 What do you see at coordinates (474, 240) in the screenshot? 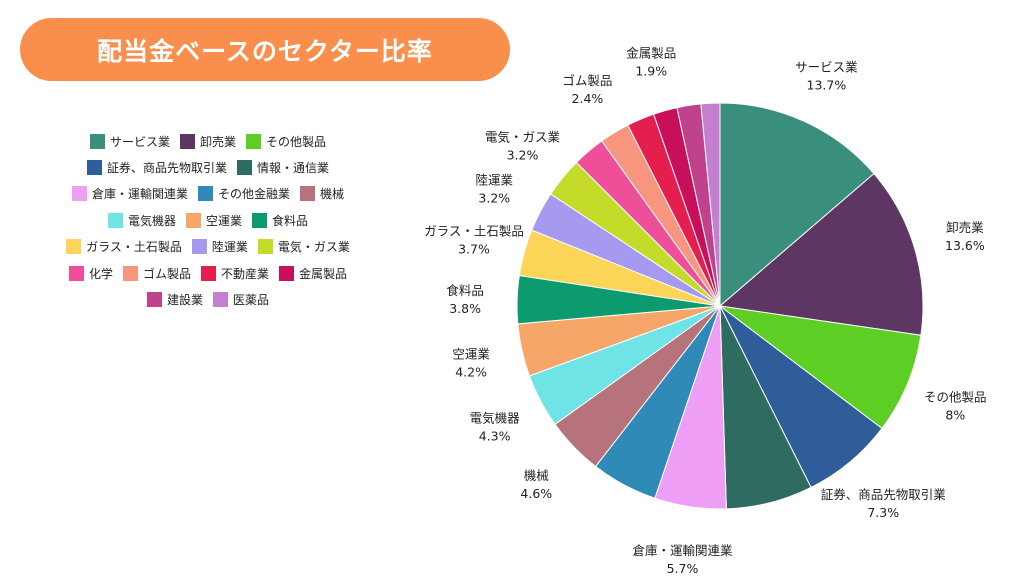
I see `slice-label: ガラス・土石製品 3.7%` at bounding box center [474, 240].